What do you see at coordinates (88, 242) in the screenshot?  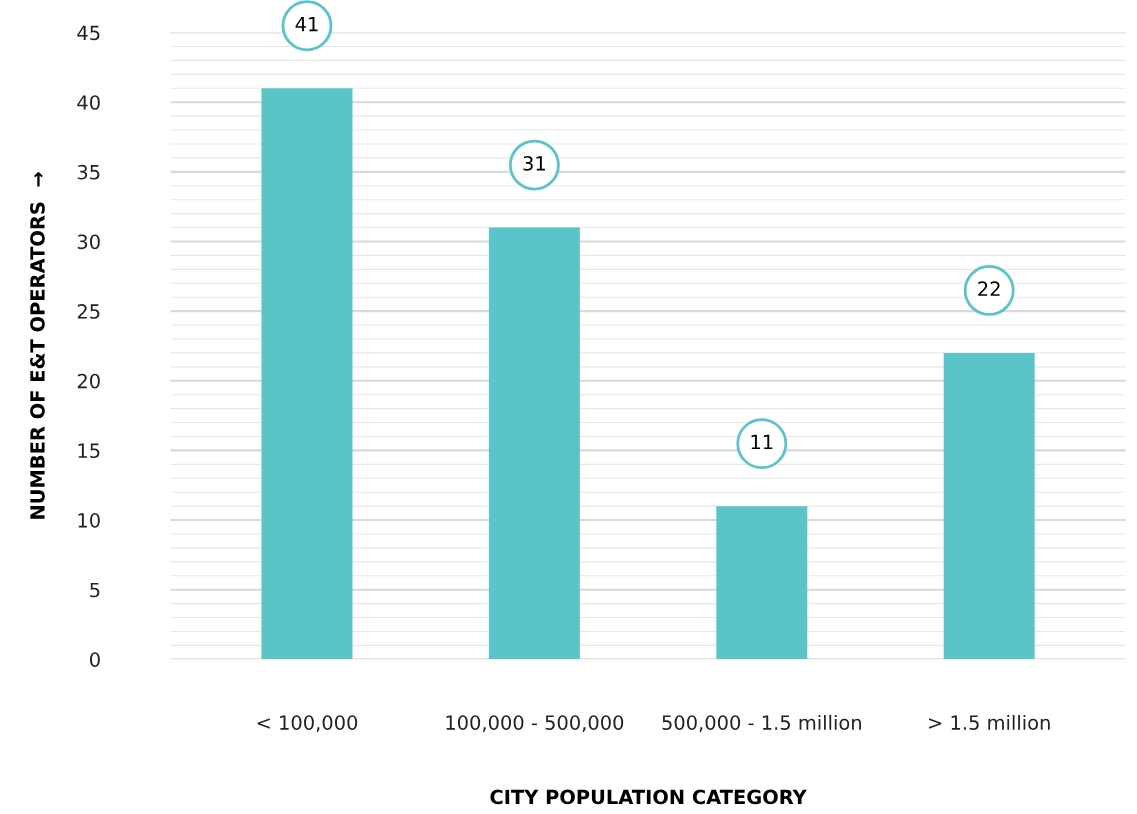 I see `y-tick-label: 30` at bounding box center [88, 242].